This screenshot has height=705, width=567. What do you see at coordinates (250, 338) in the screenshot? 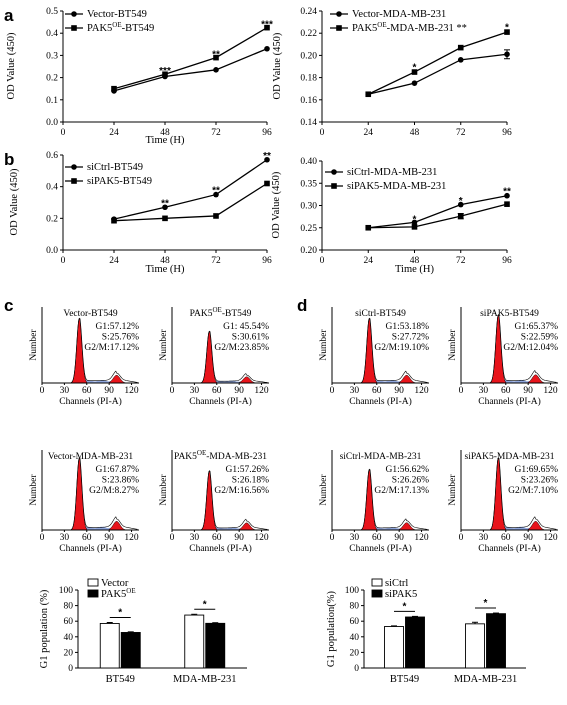
I see `cell-cycle-stat: S:30.61%` at bounding box center [250, 338].